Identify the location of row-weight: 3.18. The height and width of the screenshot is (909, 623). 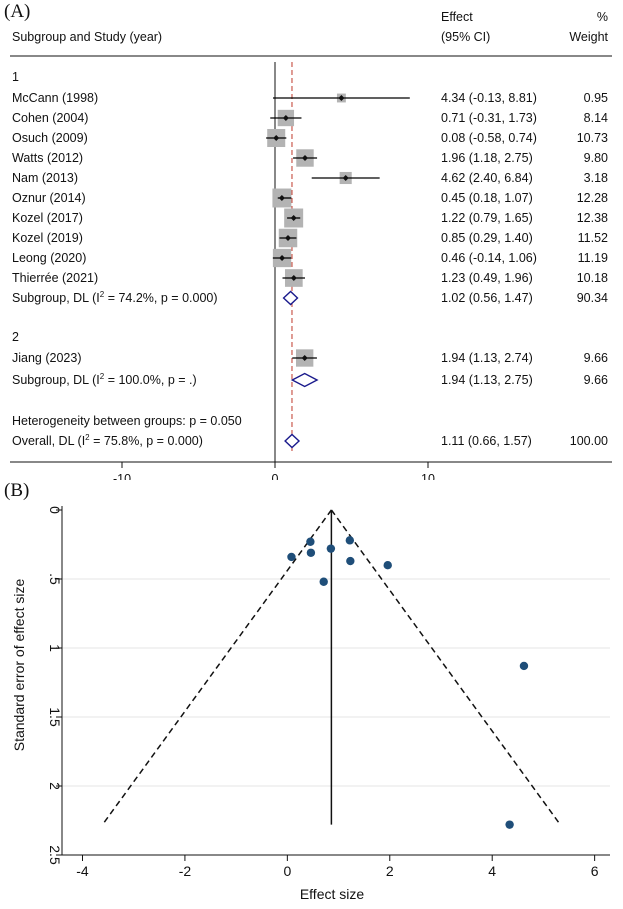
(596, 178).